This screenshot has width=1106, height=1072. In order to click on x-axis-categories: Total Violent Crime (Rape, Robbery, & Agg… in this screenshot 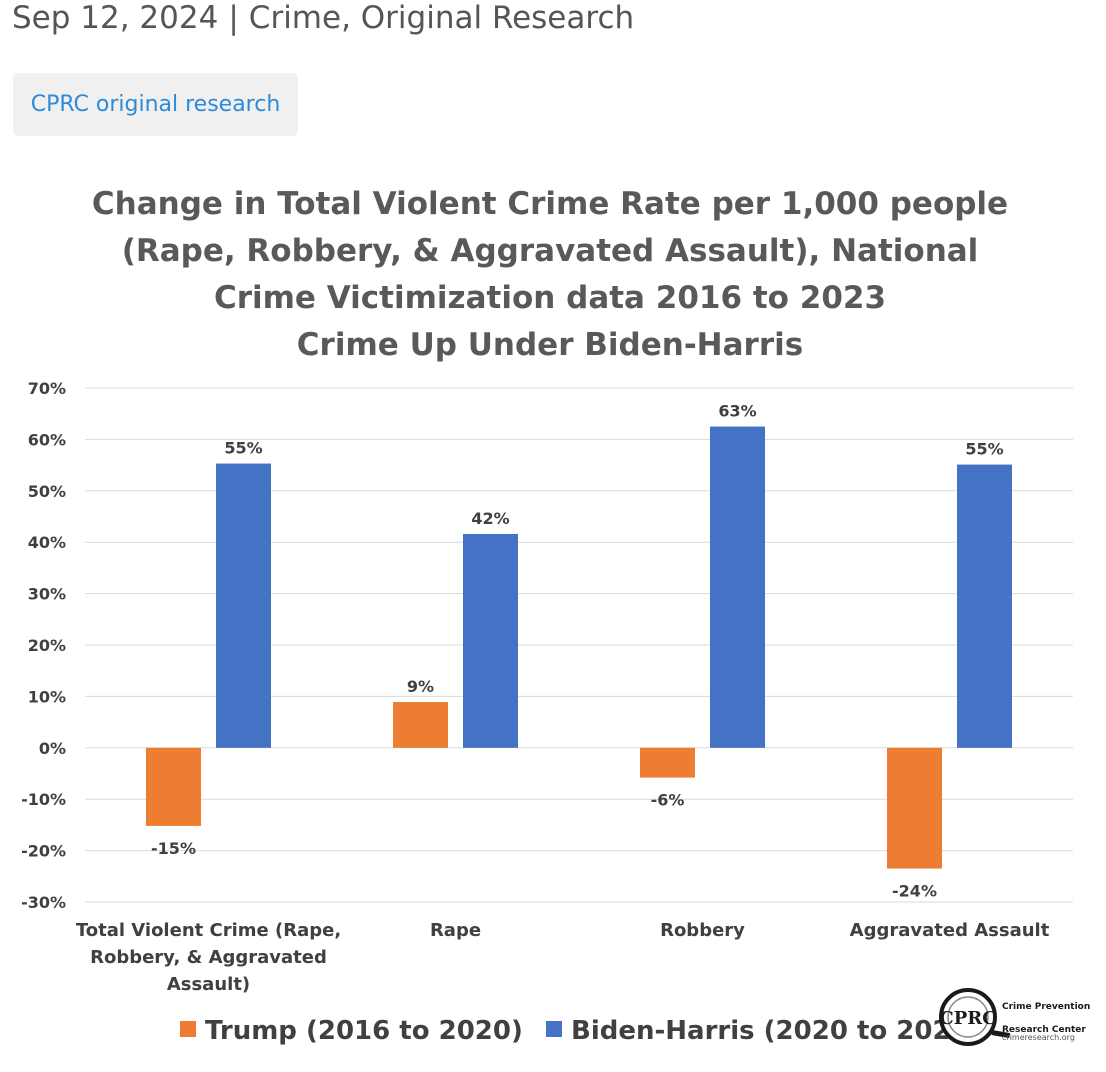, I will do `click(563, 957)`.